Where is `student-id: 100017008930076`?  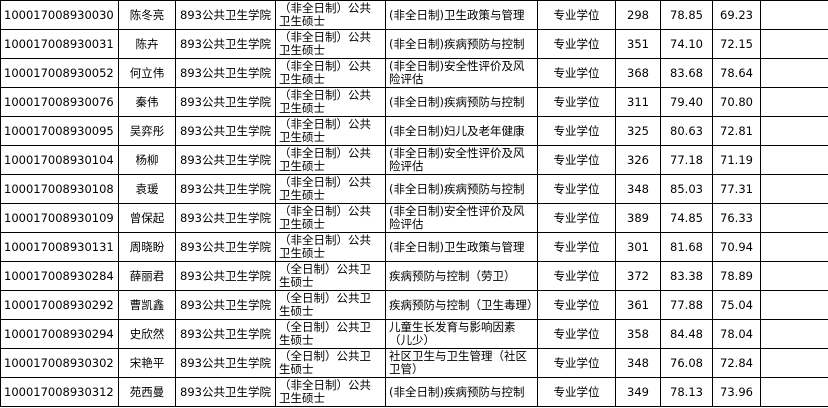
student-id: 100017008930076 is located at coordinates (59, 102).